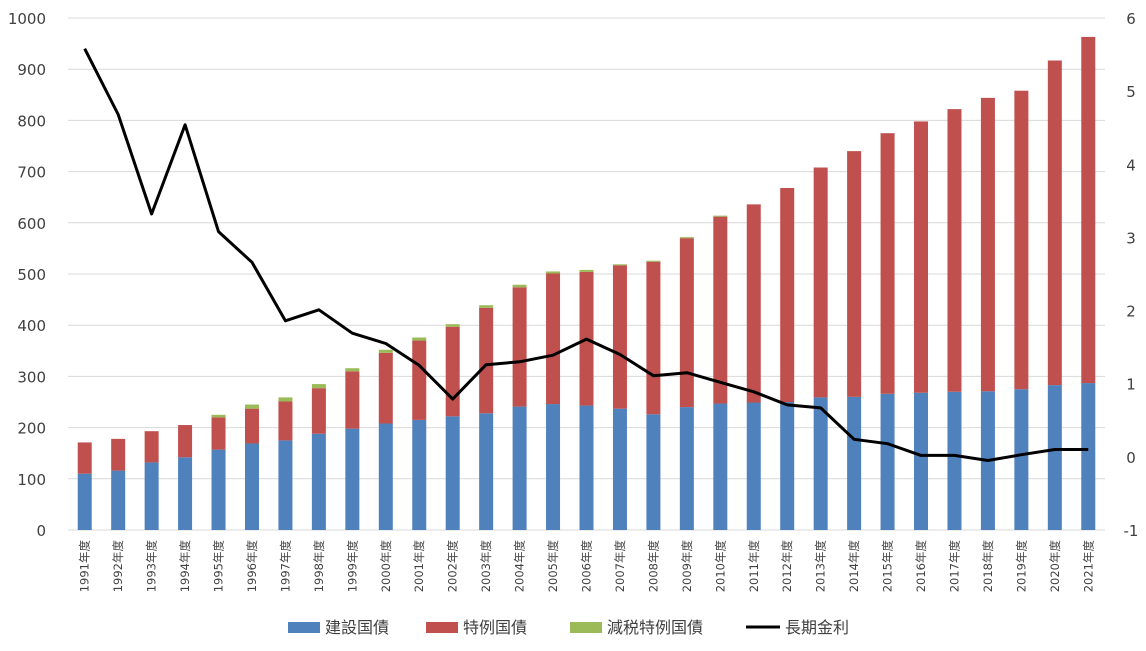 The width and height of the screenshot is (1146, 651). Describe the element at coordinates (31, 275) in the screenshot. I see `left-axis-tick-label: 500` at that location.